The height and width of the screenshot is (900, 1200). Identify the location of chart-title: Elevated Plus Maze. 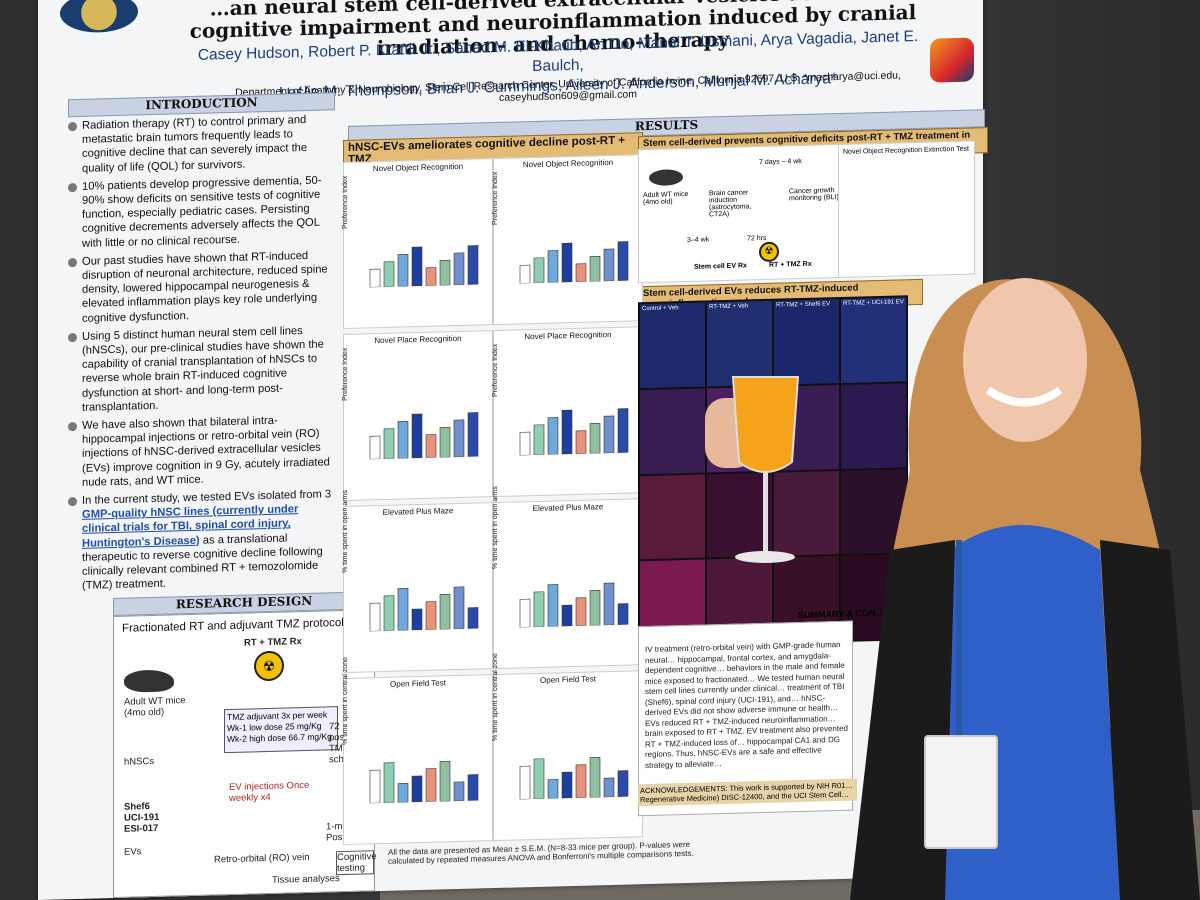
(568, 508).